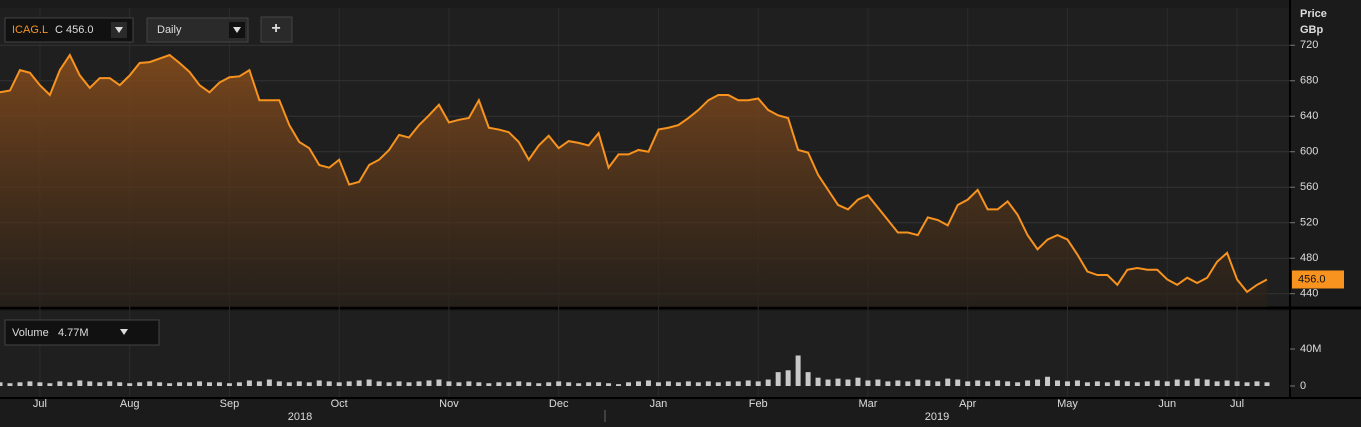 The width and height of the screenshot is (1361, 427). Describe the element at coordinates (967, 404) in the screenshot. I see `x-tick-label: Apr` at that location.